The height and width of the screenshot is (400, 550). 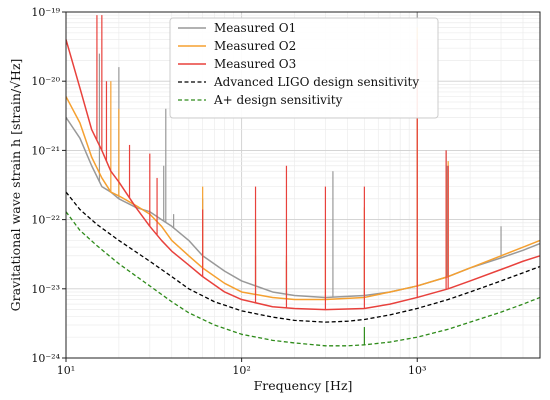 I want to click on y-tick-label: 10⁻²⁰, so click(x=45, y=81).